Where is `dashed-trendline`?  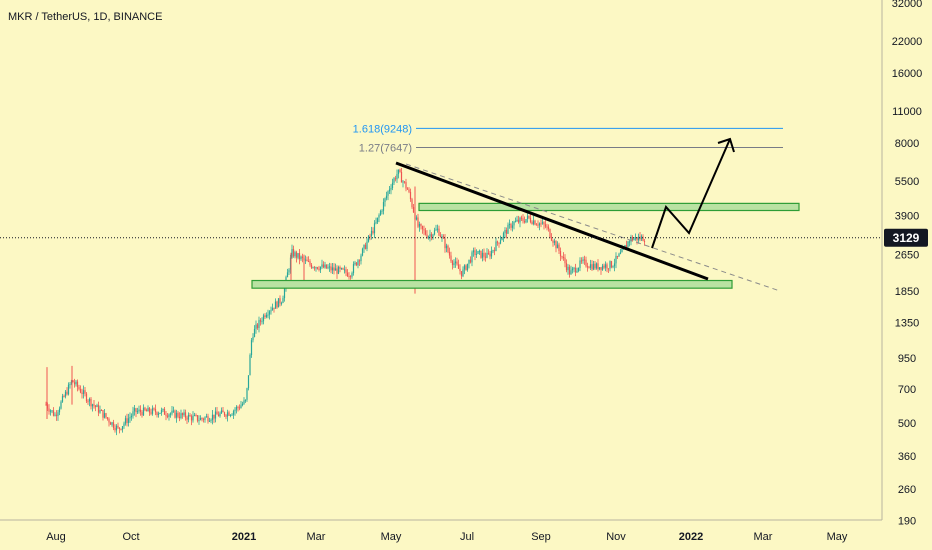
dashed-trendline is located at coordinates (593, 227).